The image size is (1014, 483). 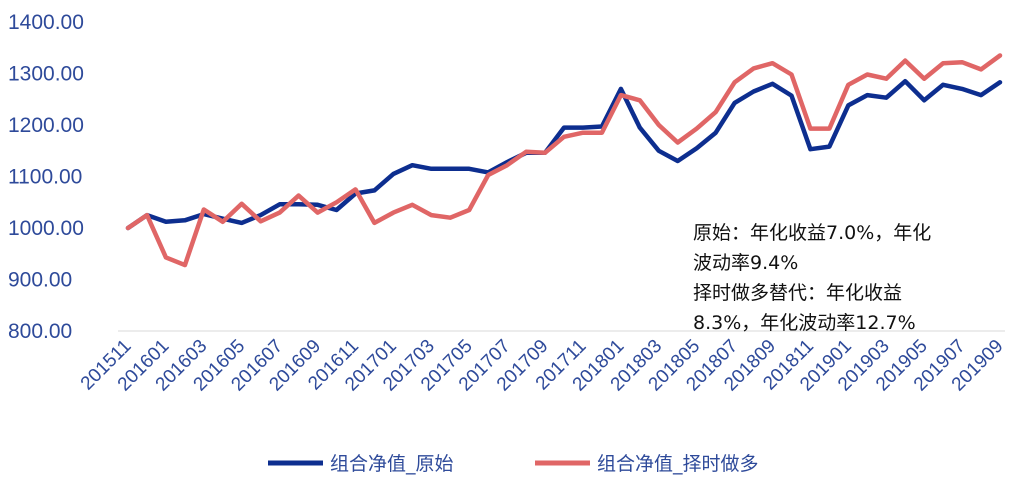 What do you see at coordinates (798, 293) in the screenshot?
I see `annotation-line-3: 择时做多替代：年化收益` at bounding box center [798, 293].